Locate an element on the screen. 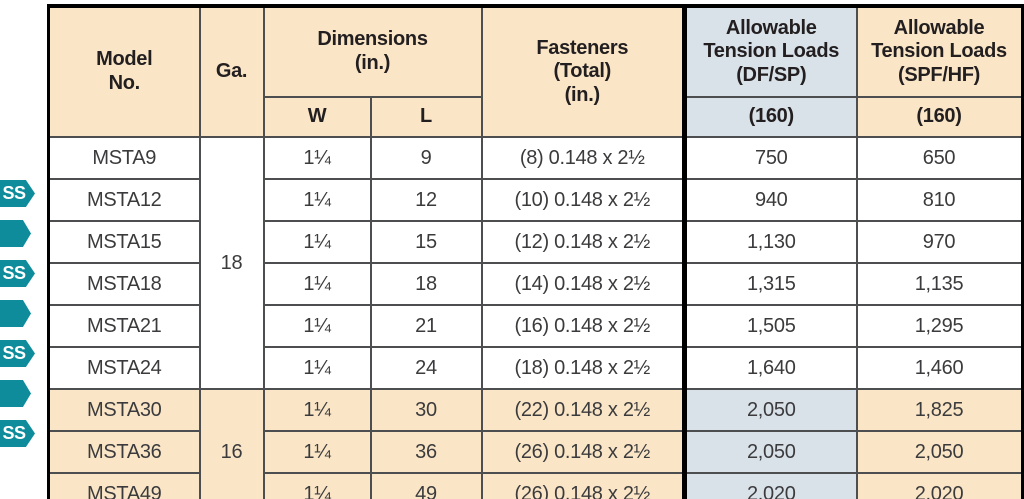  cell-load-df: 750 is located at coordinates (770, 158).